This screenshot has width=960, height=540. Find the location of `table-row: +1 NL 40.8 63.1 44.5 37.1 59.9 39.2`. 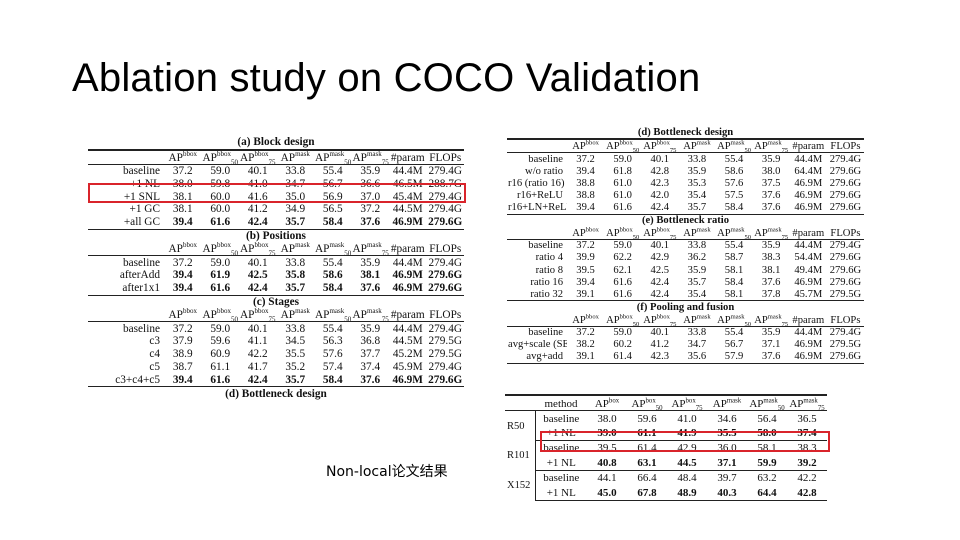

table-row: +1 NL 40.8 63.1 44.5 37.1 59.9 39.2 is located at coordinates (666, 463).